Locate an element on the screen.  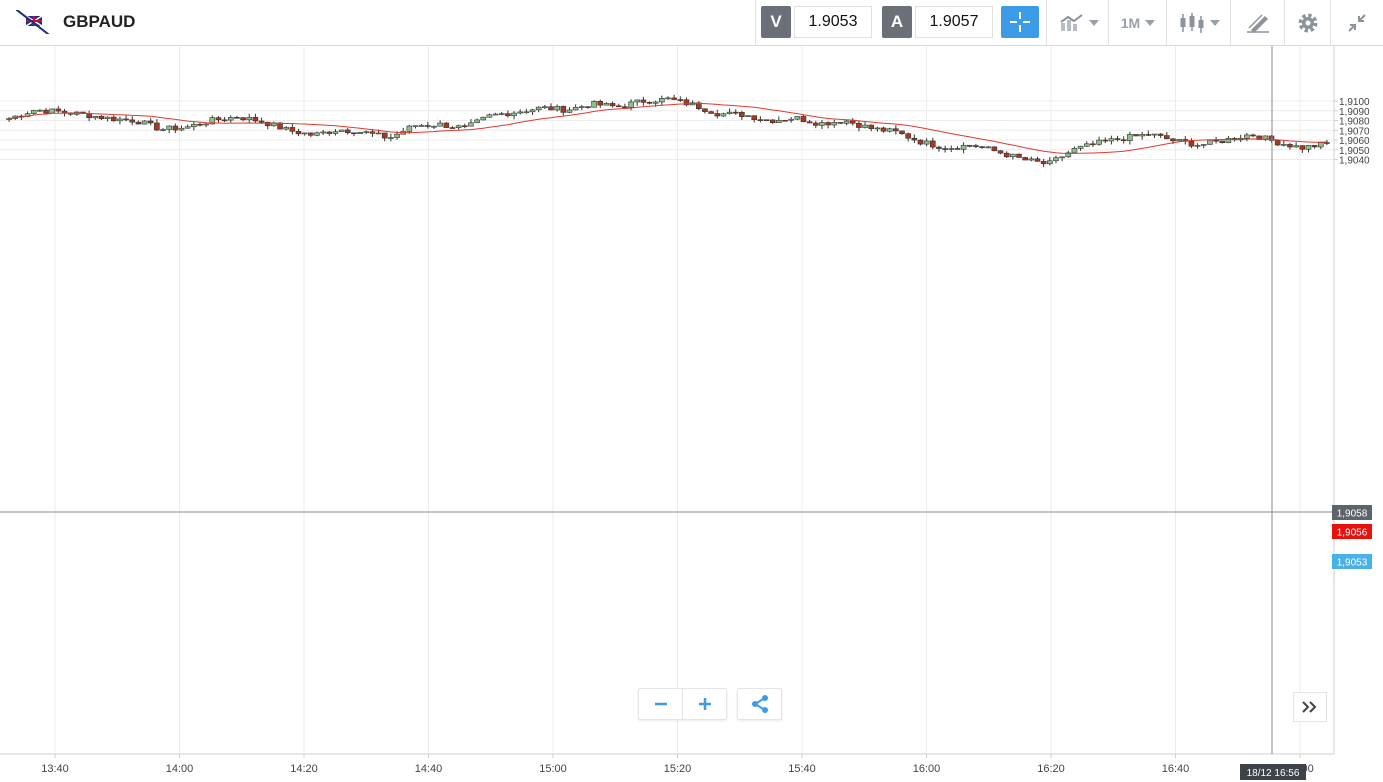
zoom-out-icon is located at coordinates (660, 704).